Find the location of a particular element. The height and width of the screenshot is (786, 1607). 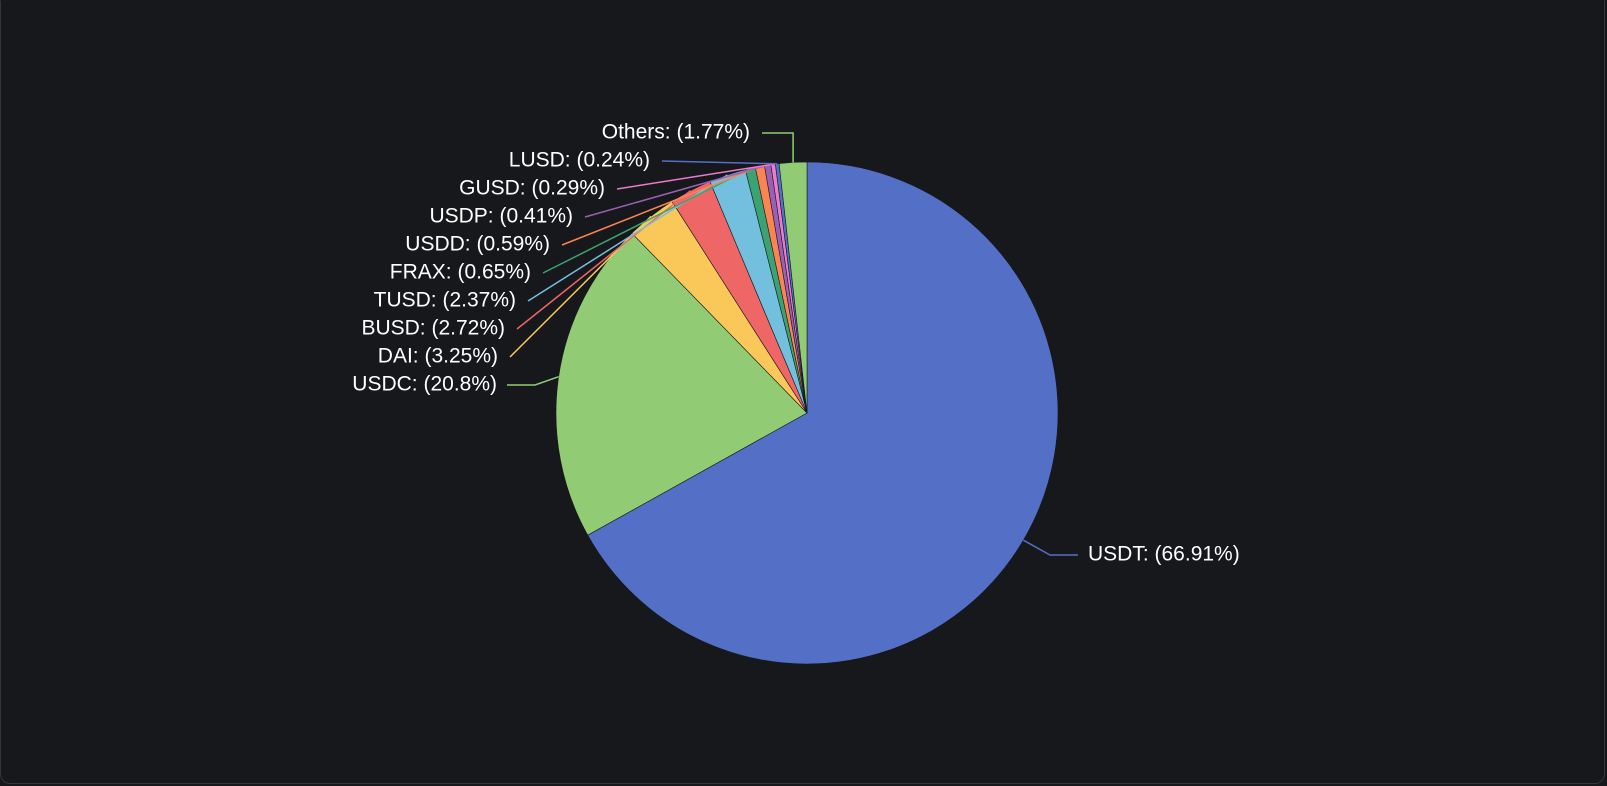

slice-label-lusd: LUSD: (0.24%) is located at coordinates (579, 160).